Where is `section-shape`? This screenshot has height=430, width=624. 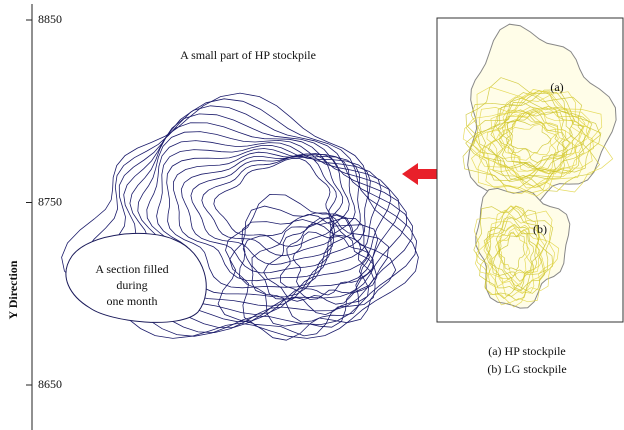
section-shape is located at coordinates (136, 277).